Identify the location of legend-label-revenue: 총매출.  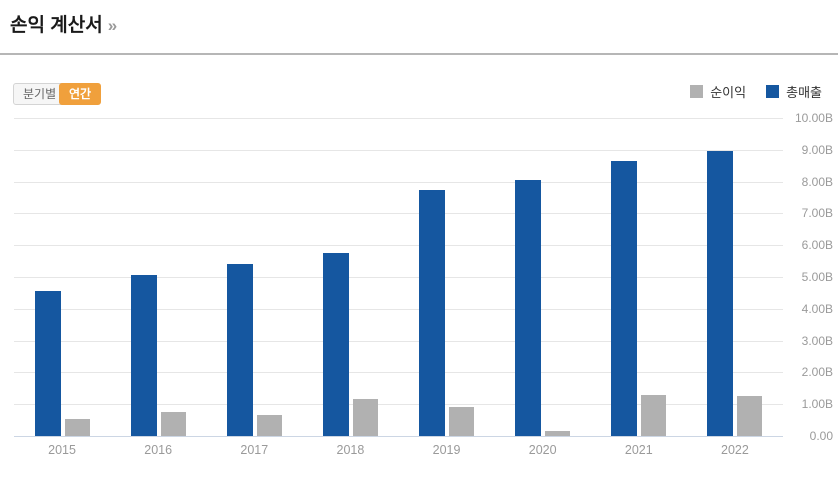
(804, 92).